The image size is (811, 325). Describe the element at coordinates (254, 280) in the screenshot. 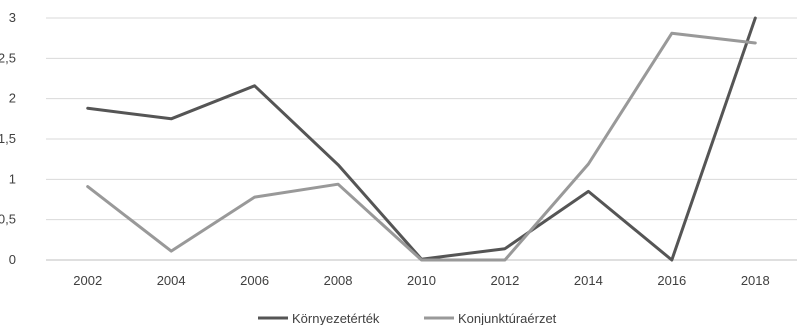

I see `x-tick-label: 2006` at that location.